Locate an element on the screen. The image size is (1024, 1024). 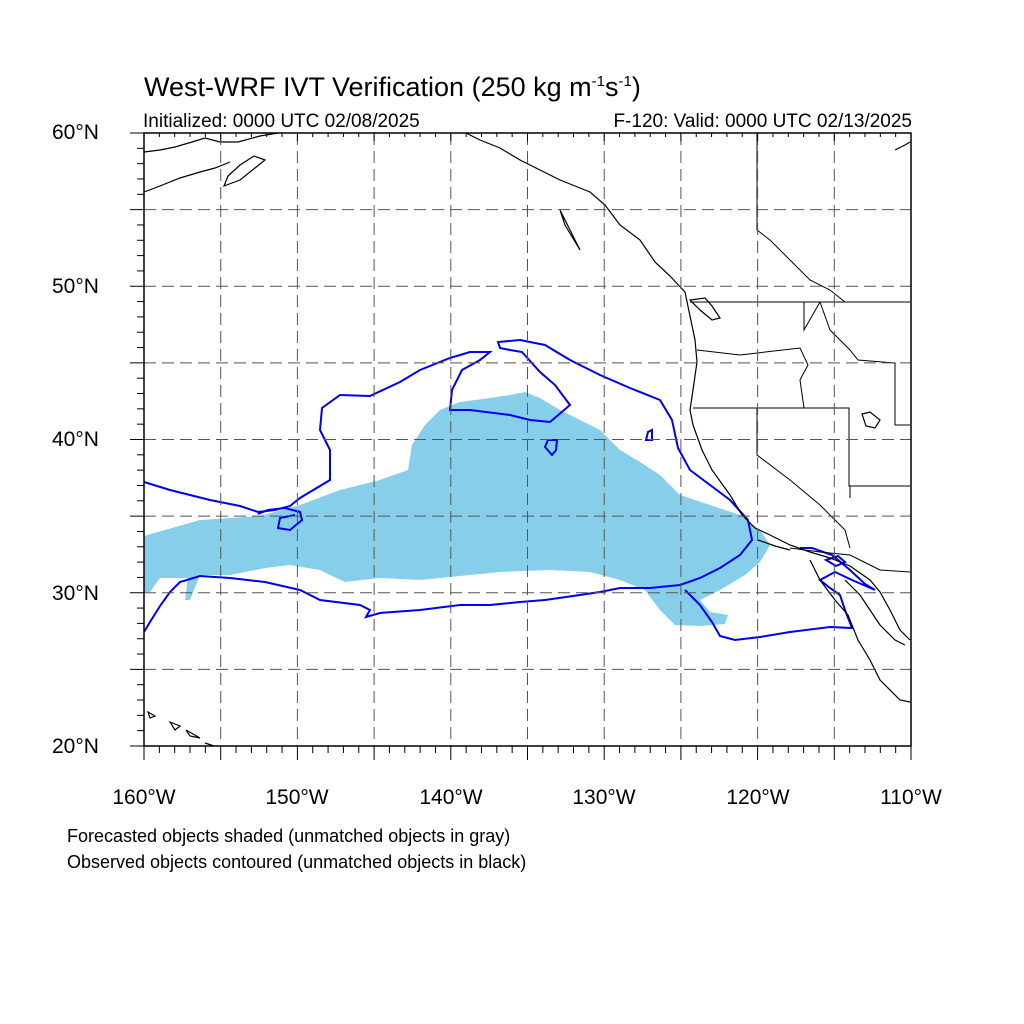
lat-label-30n: 30°N is located at coordinates (75, 593).